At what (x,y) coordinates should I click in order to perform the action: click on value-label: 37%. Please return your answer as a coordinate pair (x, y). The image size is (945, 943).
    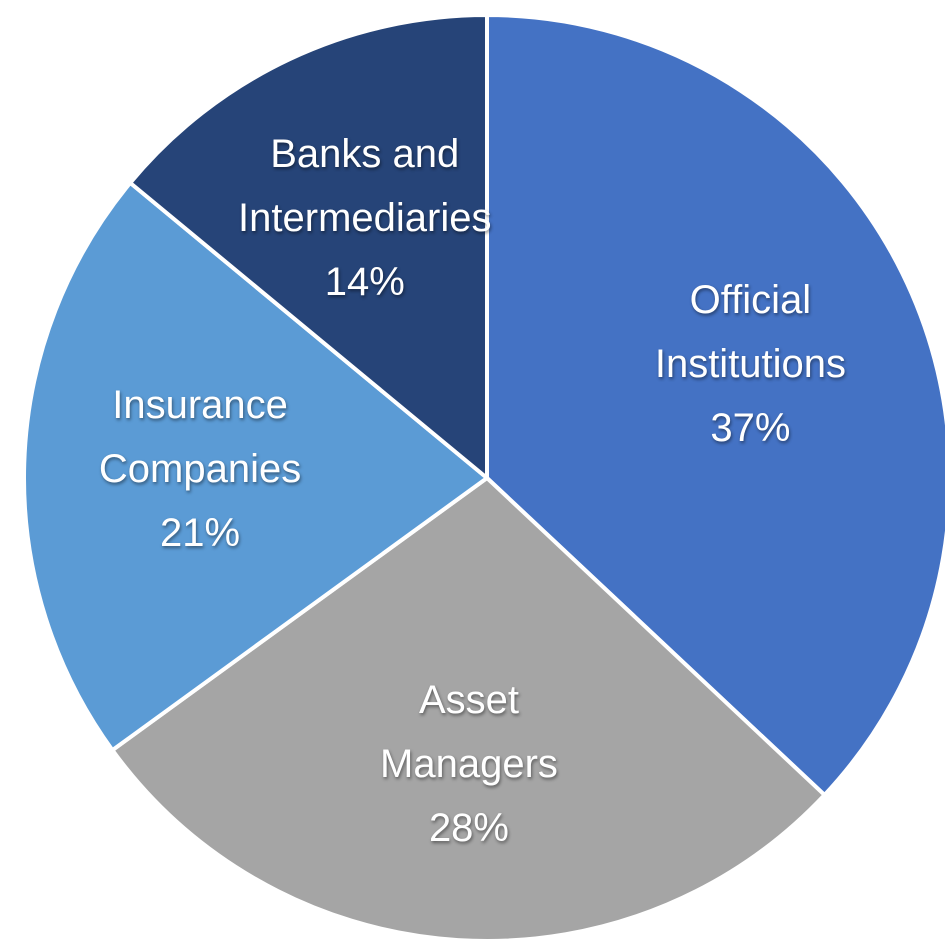
    Looking at the image, I should click on (750, 427).